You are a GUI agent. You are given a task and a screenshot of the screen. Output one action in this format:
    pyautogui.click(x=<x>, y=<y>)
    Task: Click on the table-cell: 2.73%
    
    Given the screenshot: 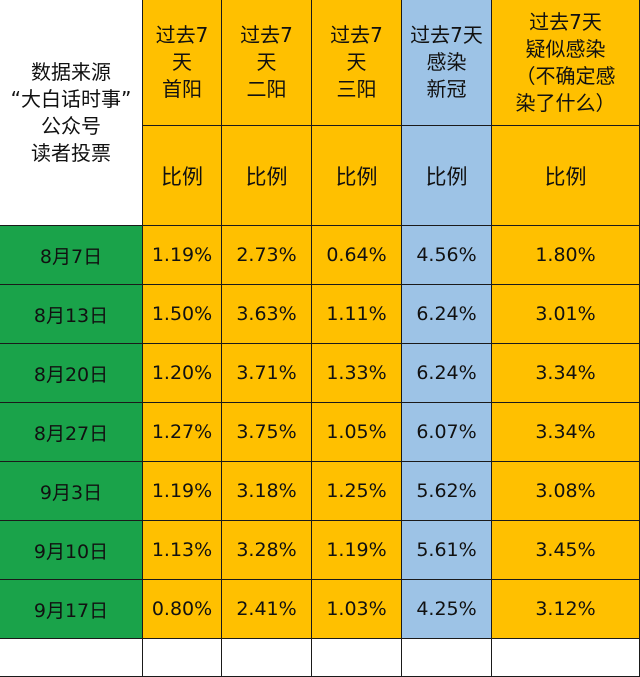 What is the action you would take?
    pyautogui.click(x=267, y=255)
    